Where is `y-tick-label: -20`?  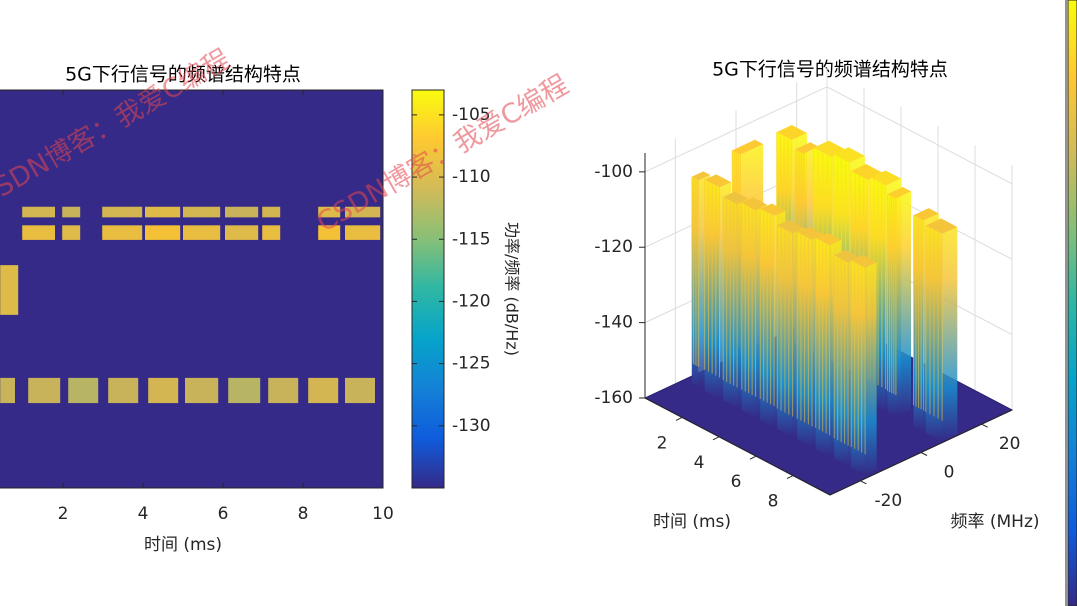 y-tick-label: -20 is located at coordinates (888, 501).